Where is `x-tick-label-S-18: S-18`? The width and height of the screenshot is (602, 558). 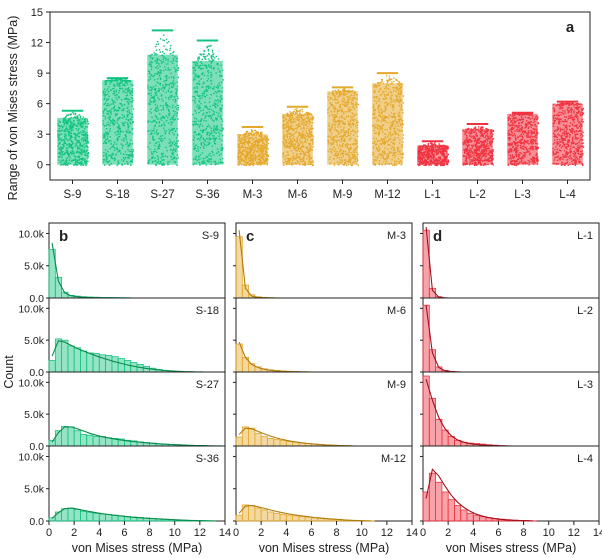
x-tick-label-S-18: S-18 is located at coordinates (117, 195).